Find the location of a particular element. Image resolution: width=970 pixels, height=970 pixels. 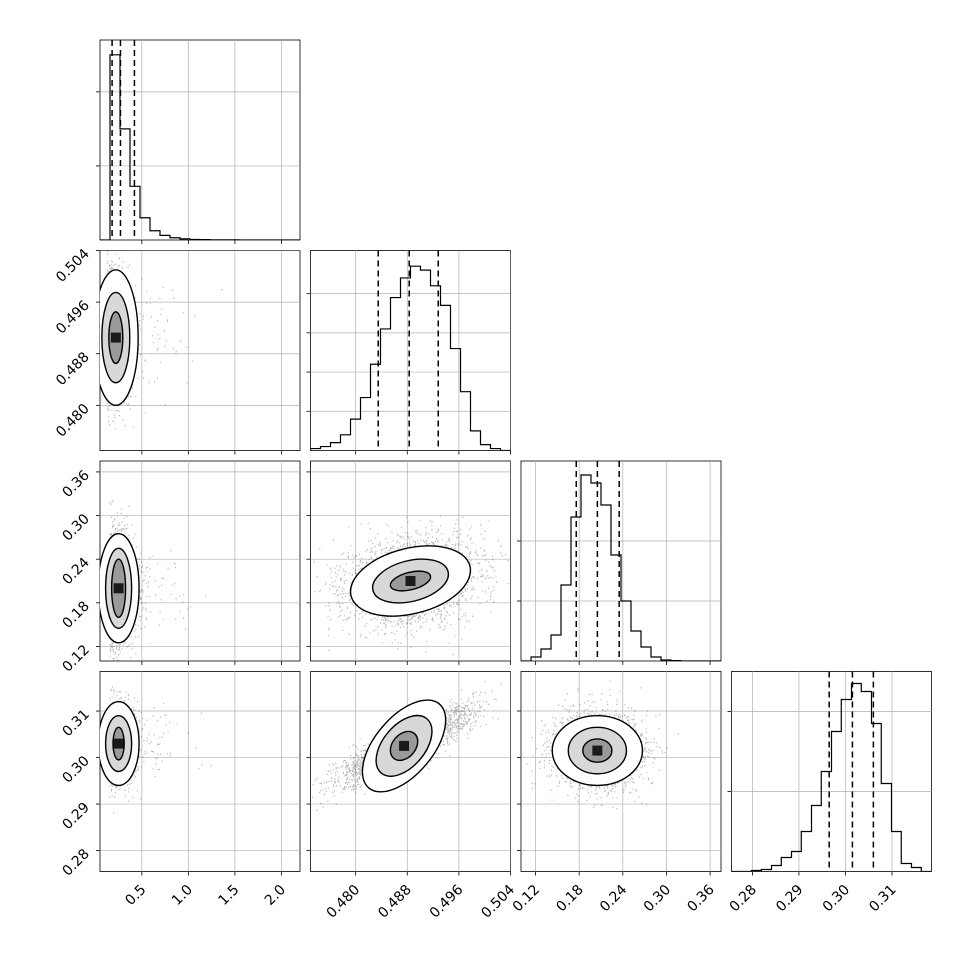

x-tick-label: 0.488 is located at coordinates (395, 902).